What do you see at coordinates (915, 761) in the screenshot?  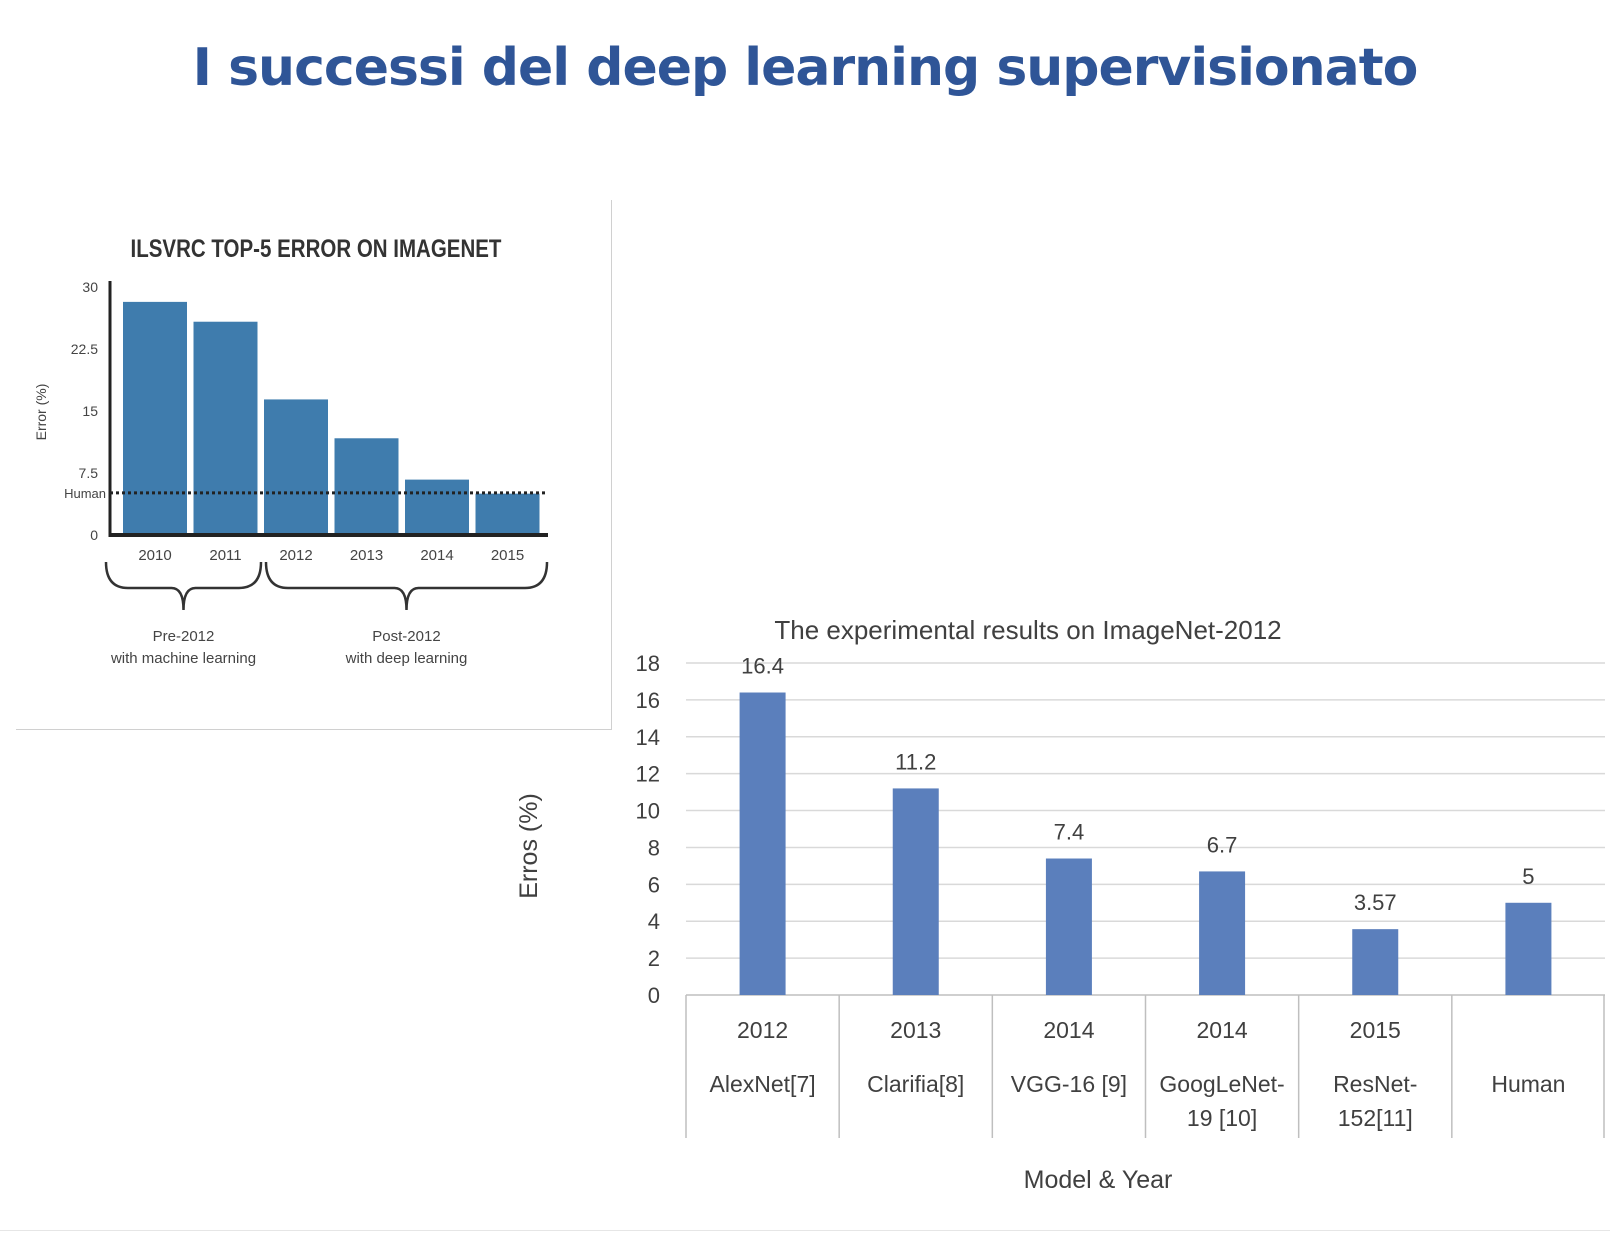 I see `data-label: 11.2` at bounding box center [915, 761].